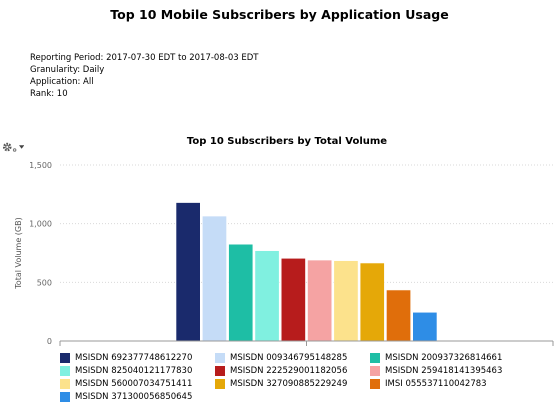  What do you see at coordinates (49, 94) in the screenshot?
I see `rank: Rank: 10` at bounding box center [49, 94].